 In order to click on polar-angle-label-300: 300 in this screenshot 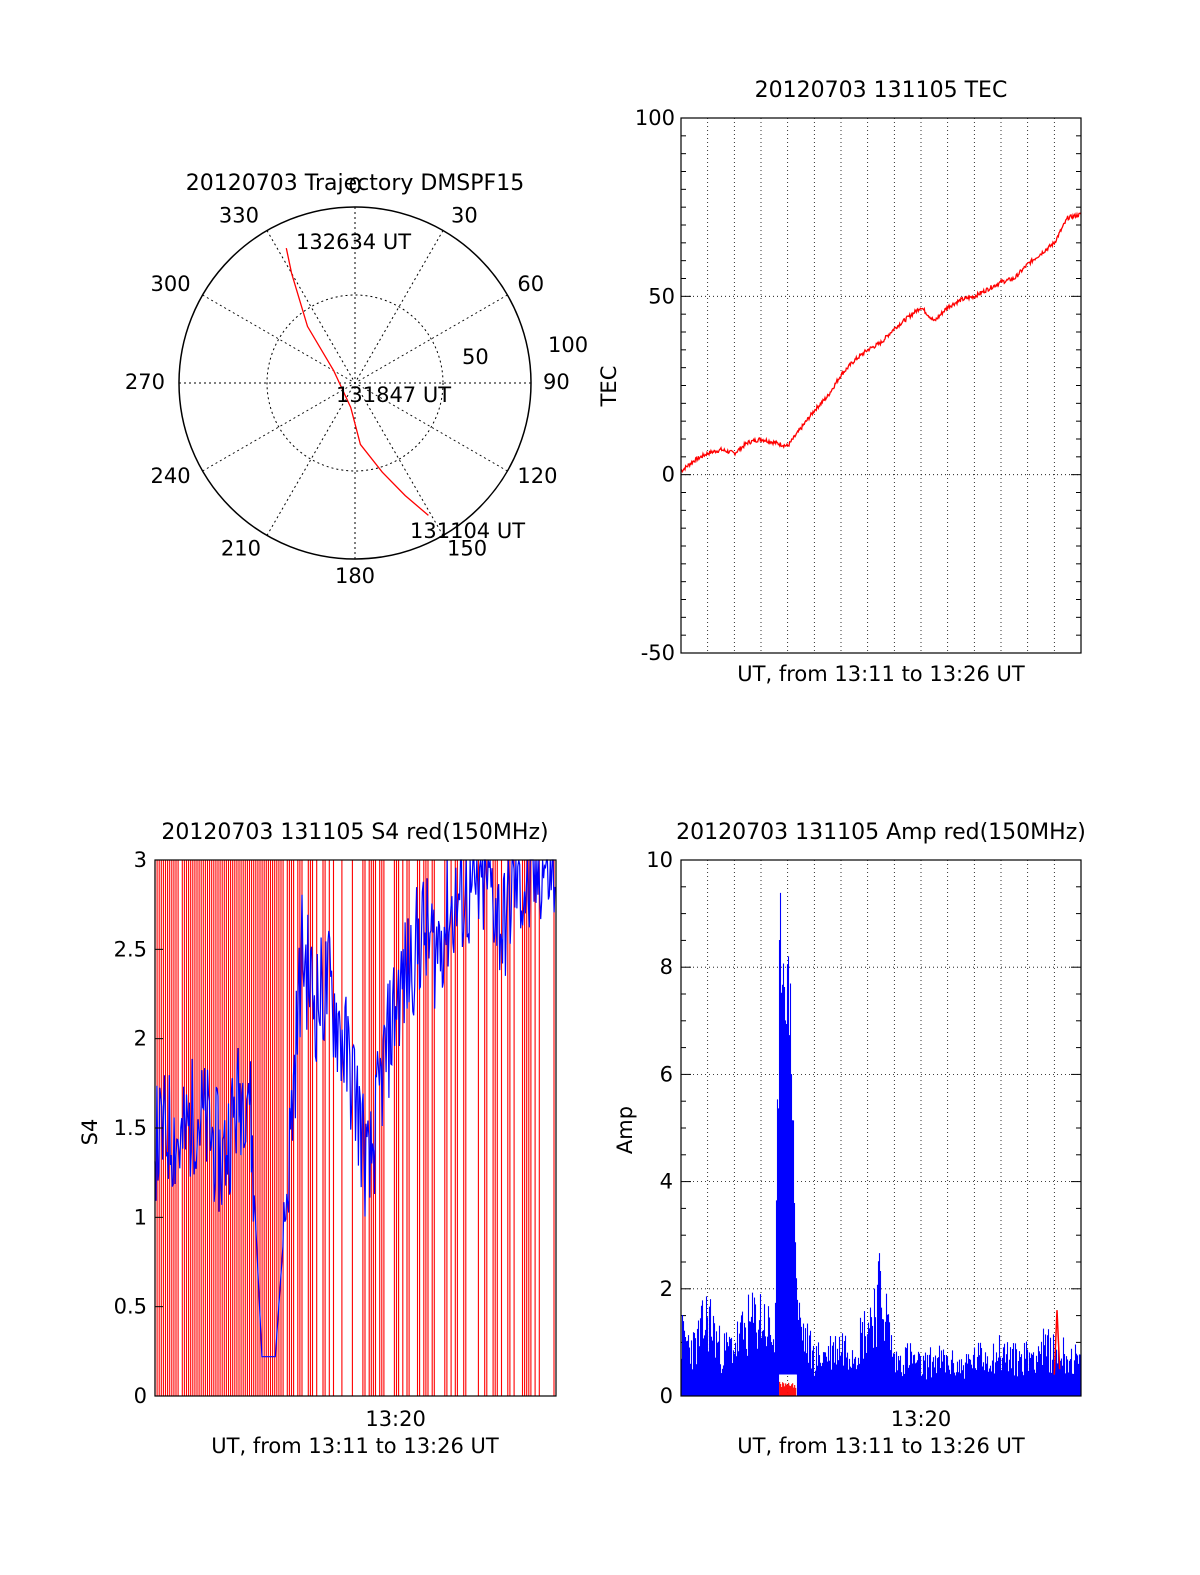, I will do `click(170, 284)`.